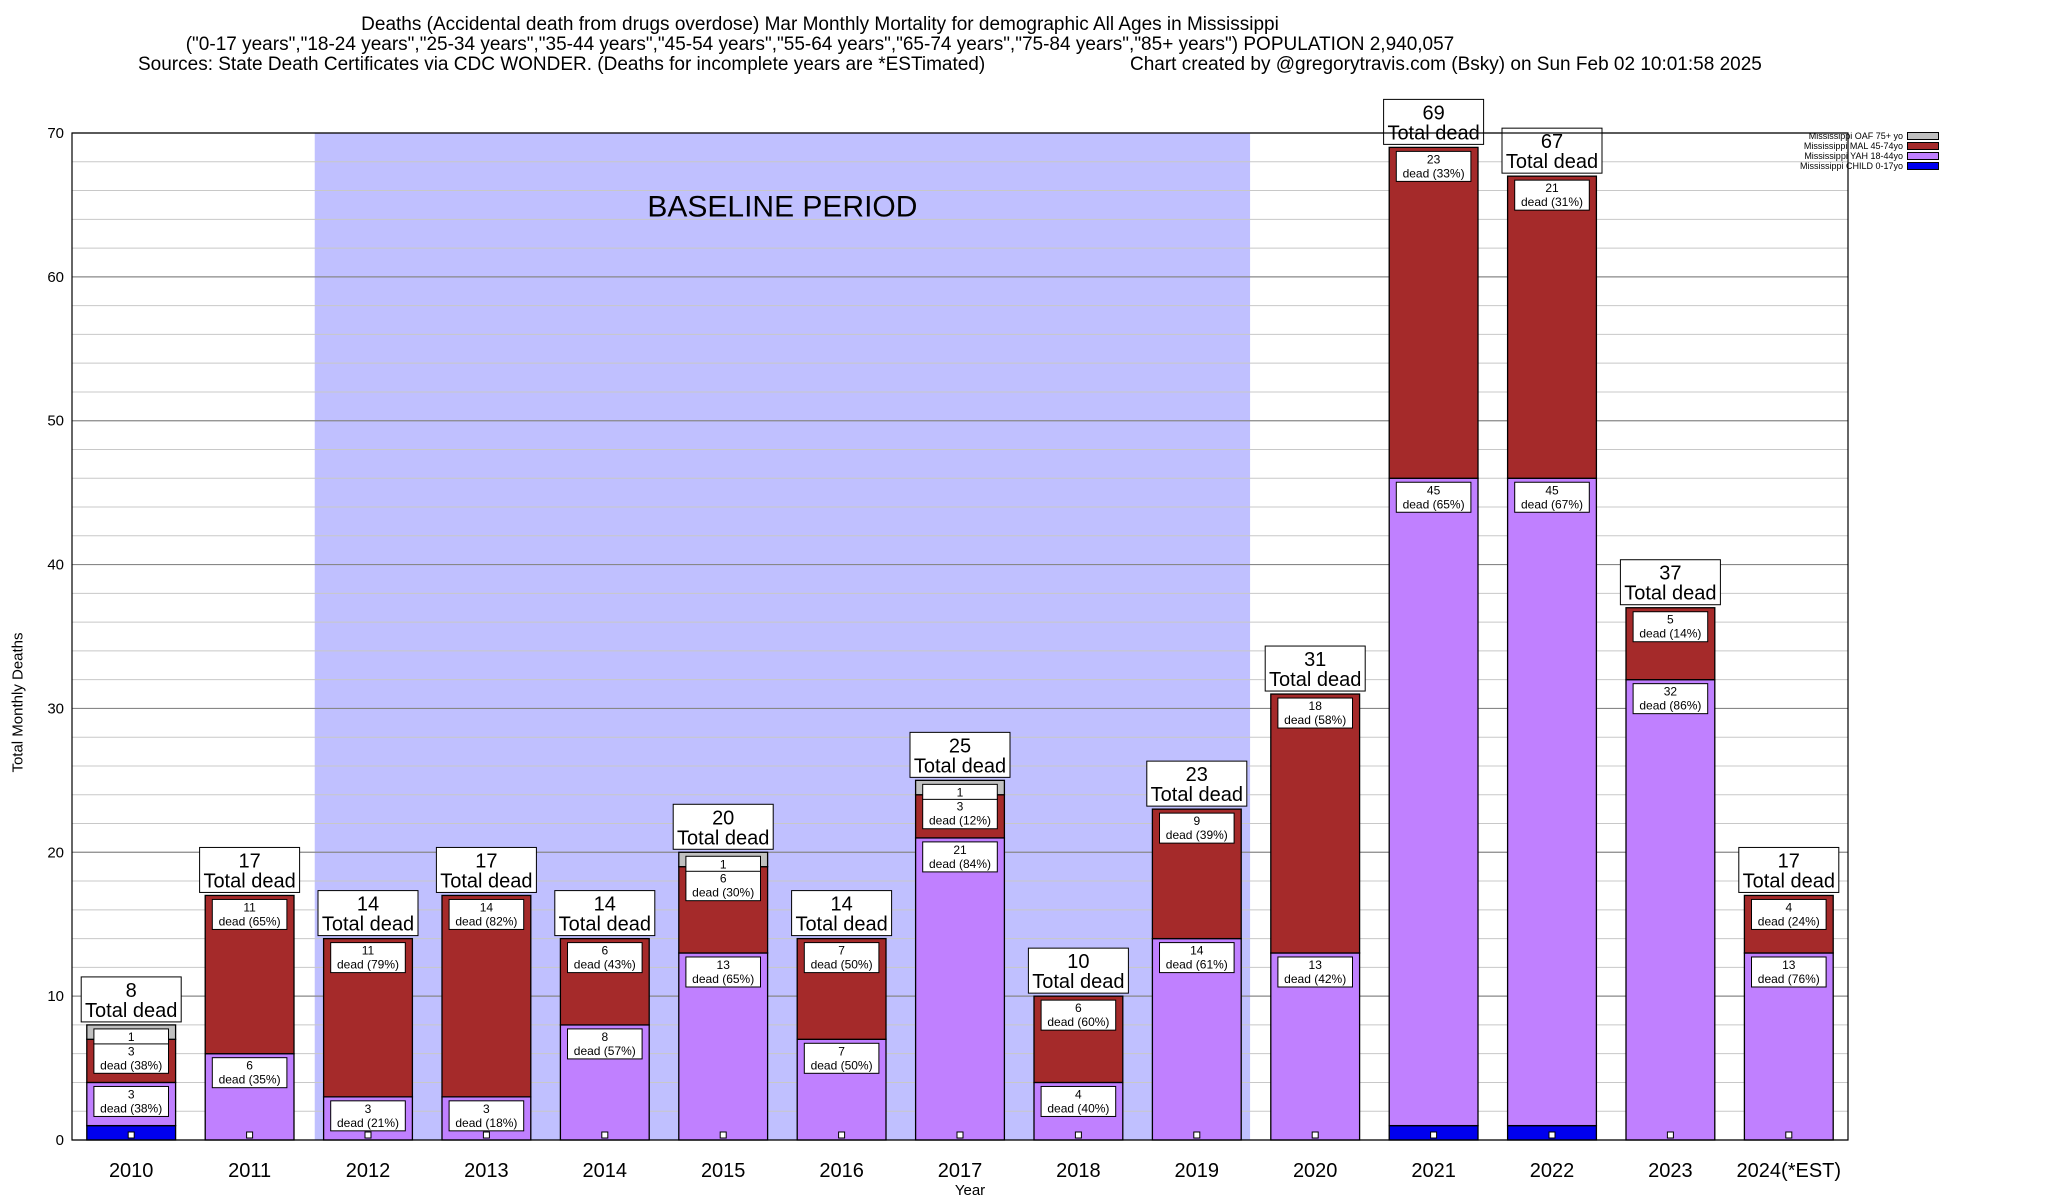 This screenshot has height=1200, width=2048. Describe the element at coordinates (1078, 1108) in the screenshot. I see `segment-percent: dead (40%)` at that location.